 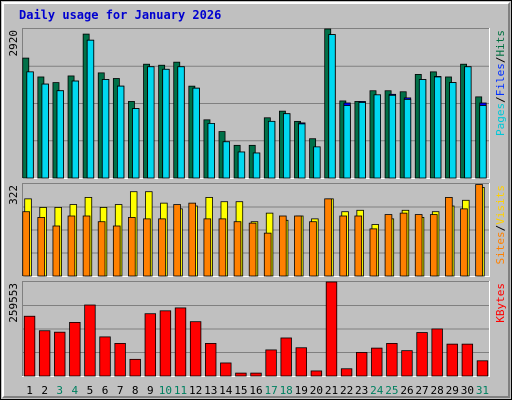 What do you see at coordinates (13, 303) in the screenshot?
I see `kbytes-max-label: 259553` at bounding box center [13, 303].